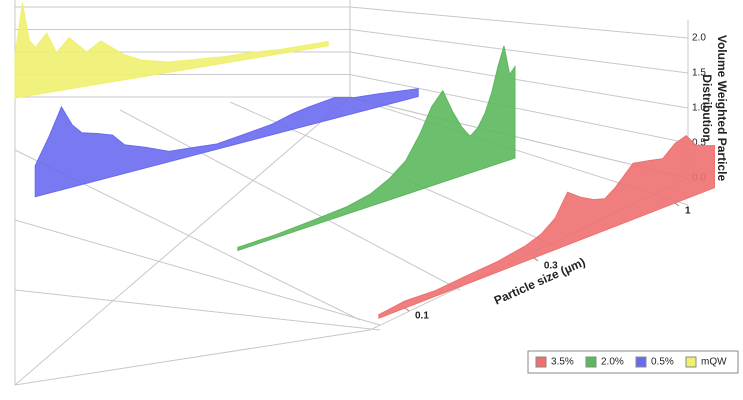 The height and width of the screenshot is (400, 743). What do you see at coordinates (422, 316) in the screenshot?
I see `x-tick-label: 0.1` at bounding box center [422, 316].